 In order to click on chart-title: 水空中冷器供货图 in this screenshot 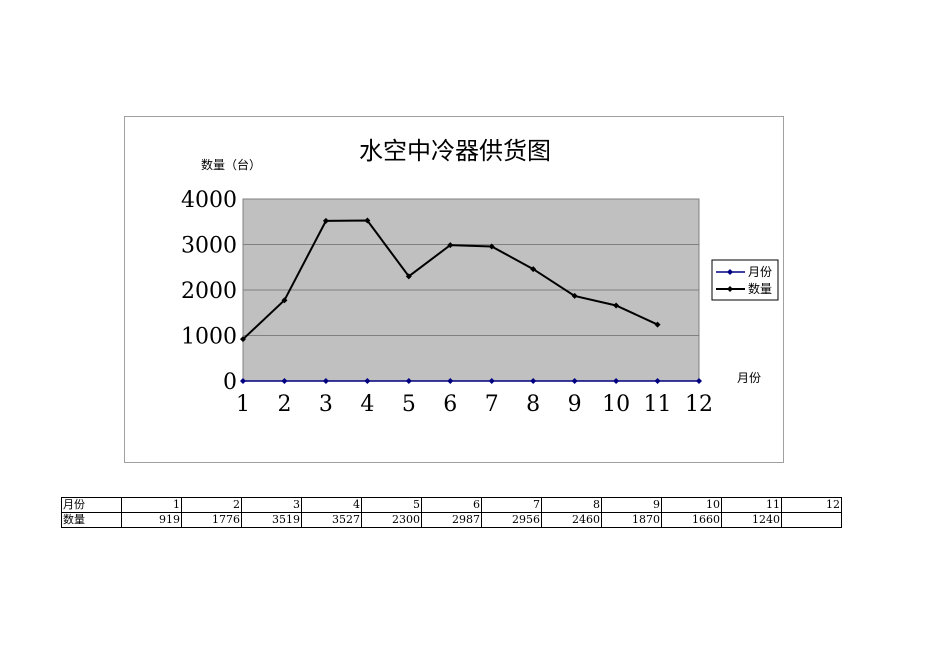, I will do `click(455, 151)`.